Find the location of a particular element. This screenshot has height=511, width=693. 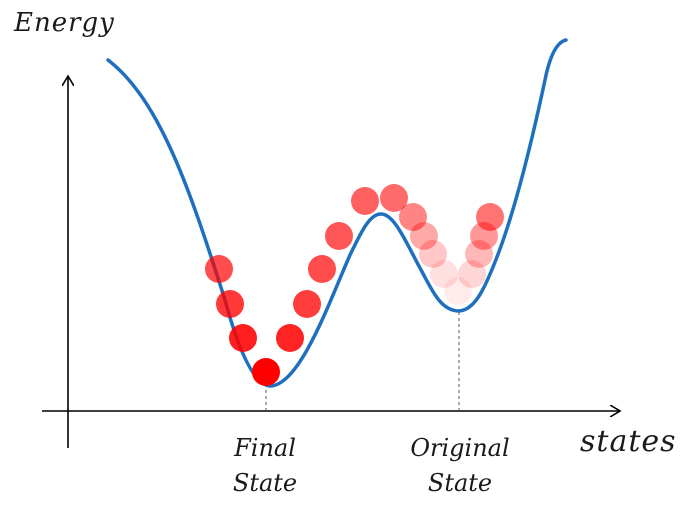

final-state-label-line2: State is located at coordinates (265, 483).